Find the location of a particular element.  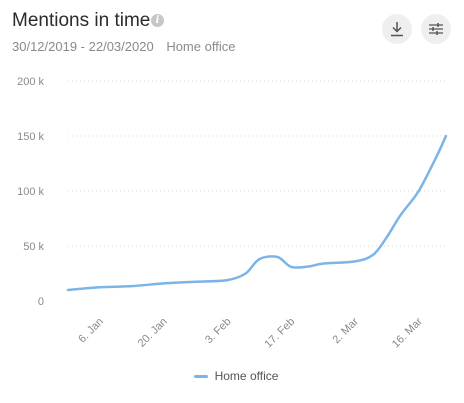

x-tick-label: 6. Jan is located at coordinates (91, 331).